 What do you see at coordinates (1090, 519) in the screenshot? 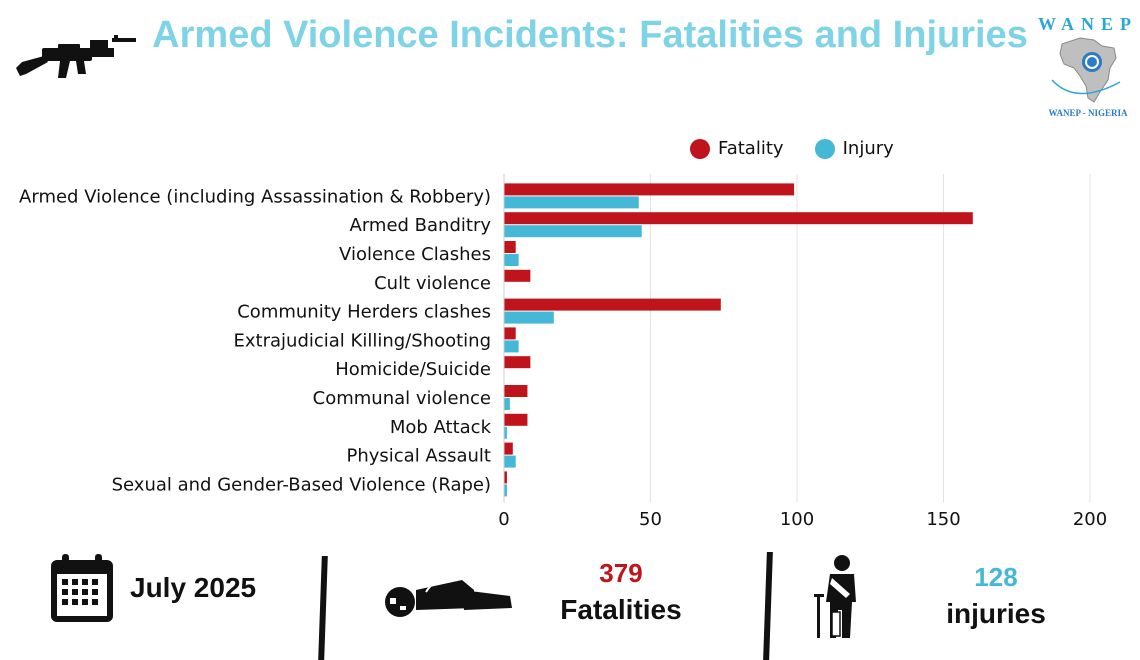
I see `x-tick-label: 200` at bounding box center [1090, 519].